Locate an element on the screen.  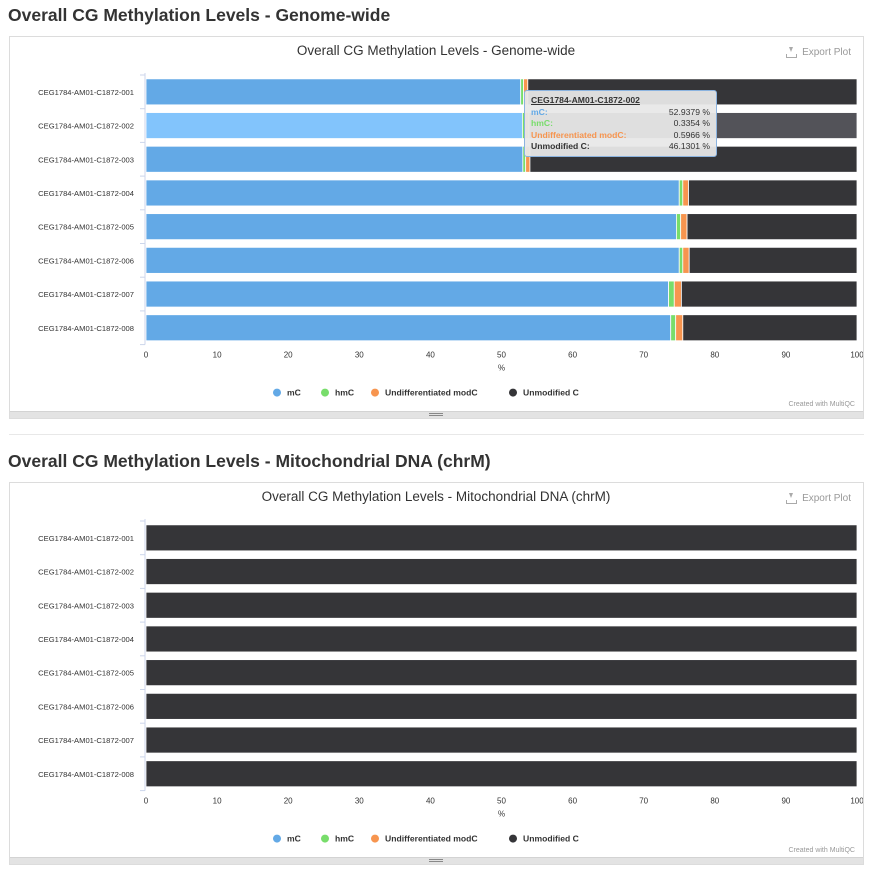
x-tick-label: 100 is located at coordinates (856, 801).